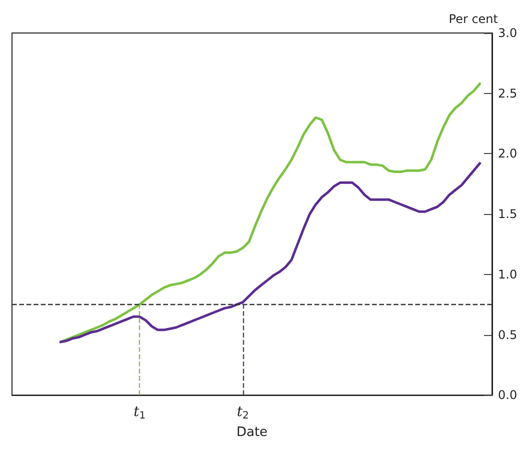  I want to click on y-tick-label: 1.5, so click(508, 214).